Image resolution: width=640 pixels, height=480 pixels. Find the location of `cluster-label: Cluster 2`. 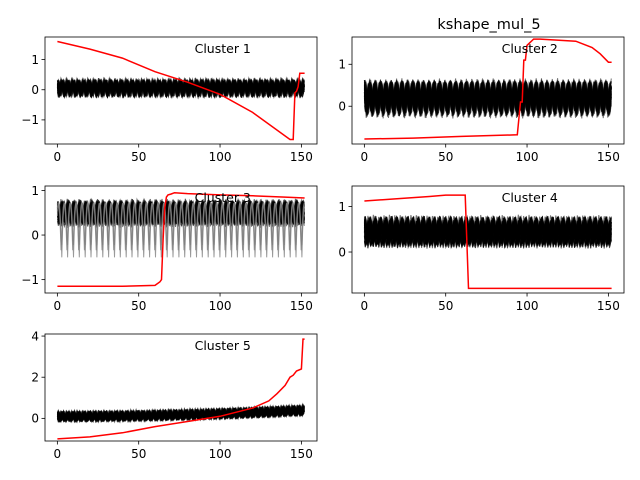

cluster-label: Cluster 2 is located at coordinates (530, 48).